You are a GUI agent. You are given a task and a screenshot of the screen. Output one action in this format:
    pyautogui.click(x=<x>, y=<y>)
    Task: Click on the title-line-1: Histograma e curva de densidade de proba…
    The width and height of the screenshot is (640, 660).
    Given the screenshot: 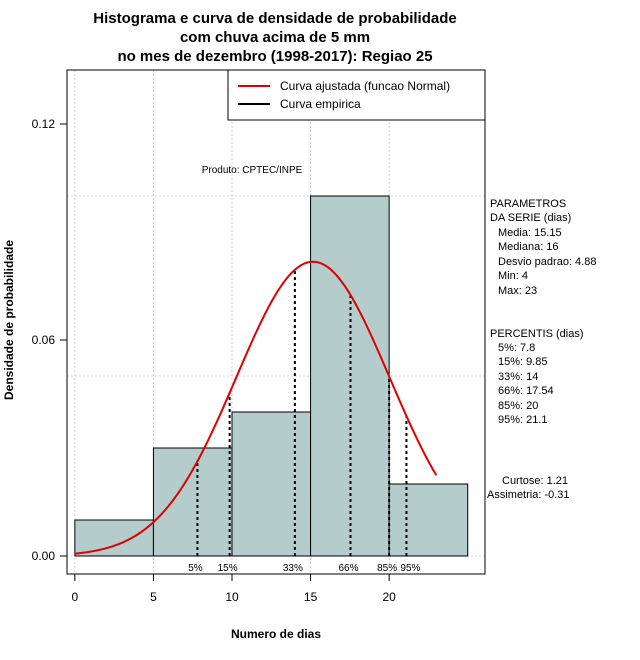 What is the action you would take?
    pyautogui.click(x=274, y=18)
    